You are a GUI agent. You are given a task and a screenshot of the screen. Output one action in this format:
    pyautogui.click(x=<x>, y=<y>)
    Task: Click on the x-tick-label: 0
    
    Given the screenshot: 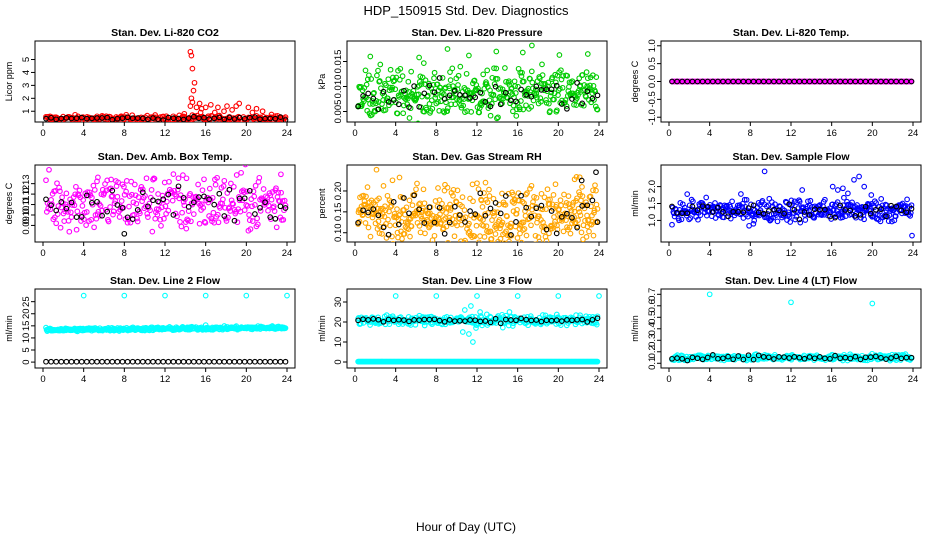 What is the action you would take?
    pyautogui.click(x=42, y=253)
    